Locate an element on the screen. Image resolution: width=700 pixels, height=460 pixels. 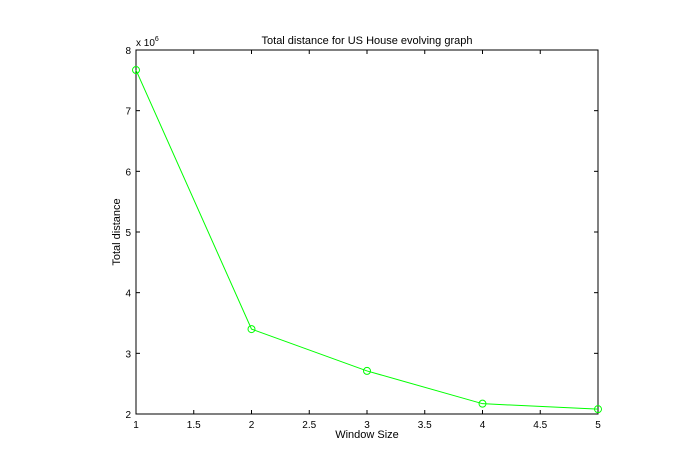
y-axis-multiplier: x 106 is located at coordinates (147, 42).